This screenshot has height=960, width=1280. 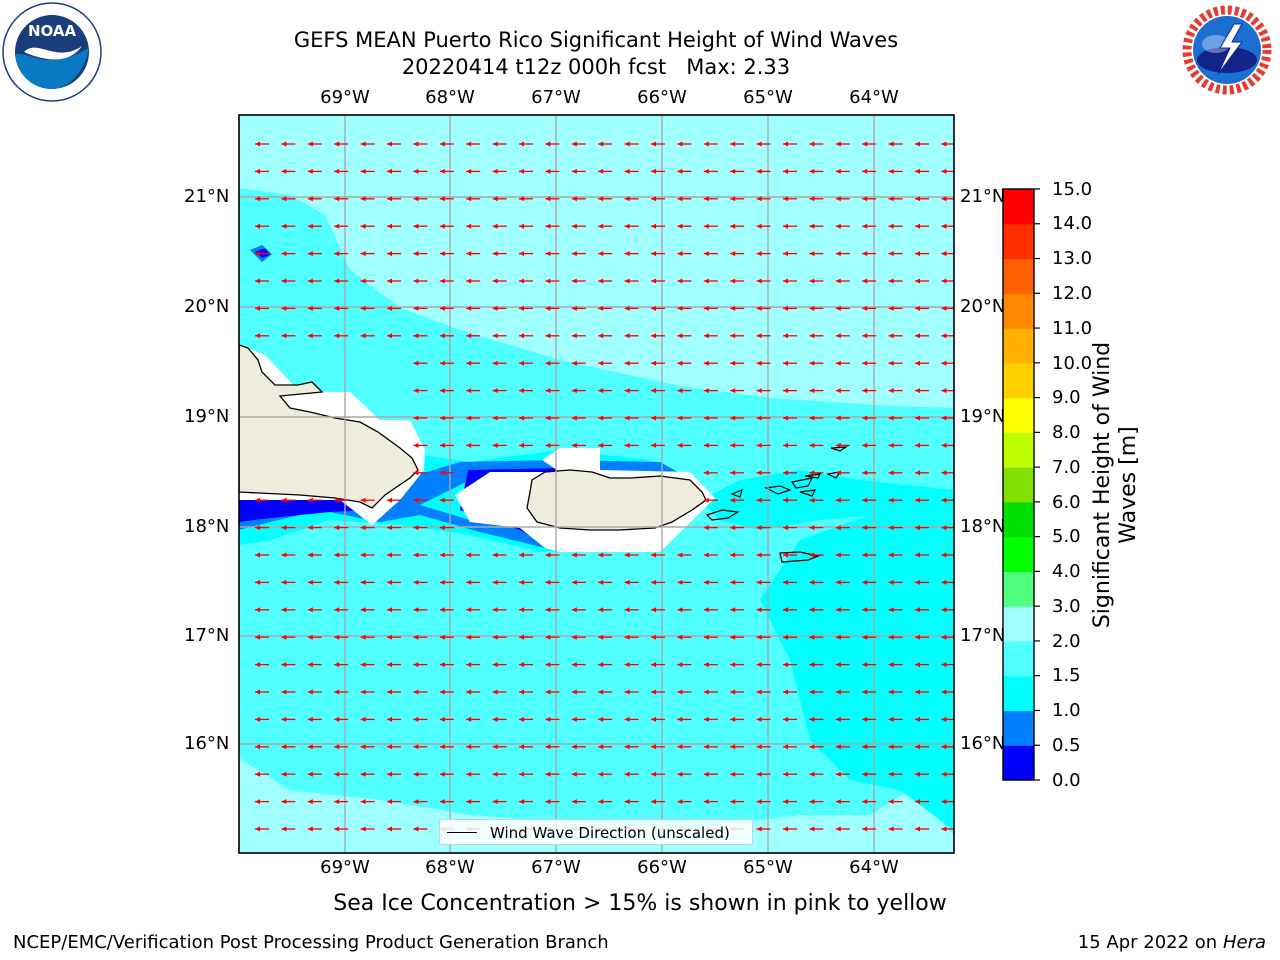 I want to click on lon-label-top: 65°W, so click(x=768, y=97).